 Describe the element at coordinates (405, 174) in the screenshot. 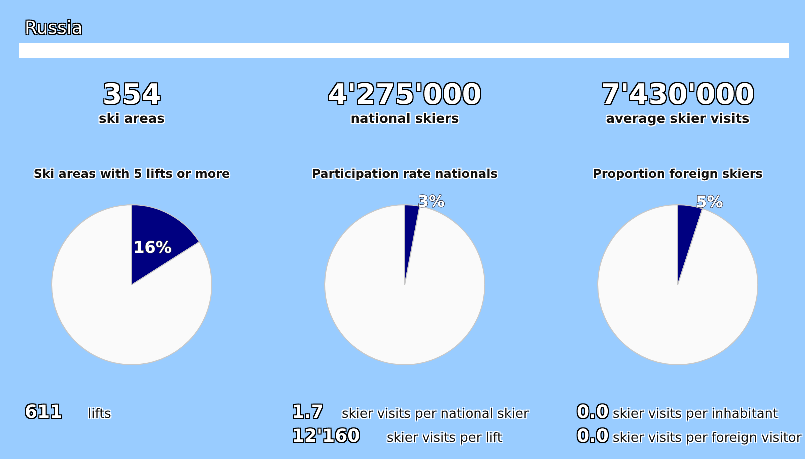

I see `chart-title: Participation rate nationals` at that location.